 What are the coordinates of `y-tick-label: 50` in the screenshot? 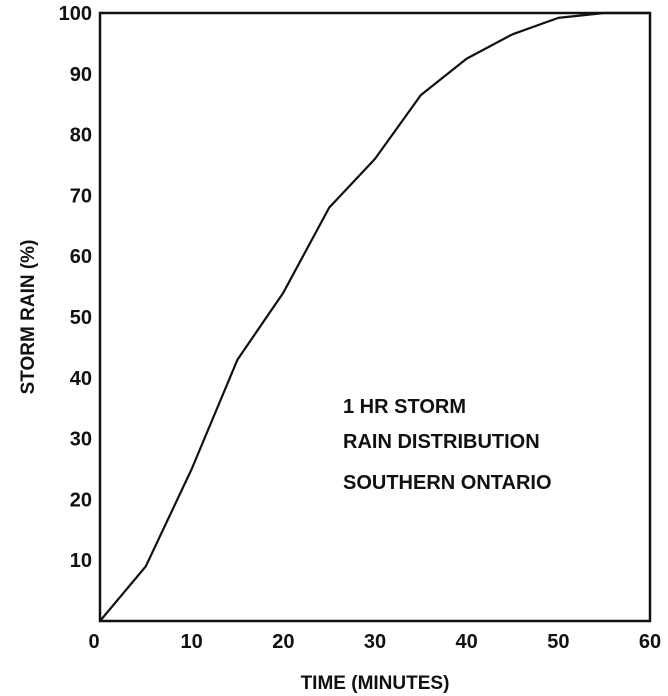 It's located at (81, 318).